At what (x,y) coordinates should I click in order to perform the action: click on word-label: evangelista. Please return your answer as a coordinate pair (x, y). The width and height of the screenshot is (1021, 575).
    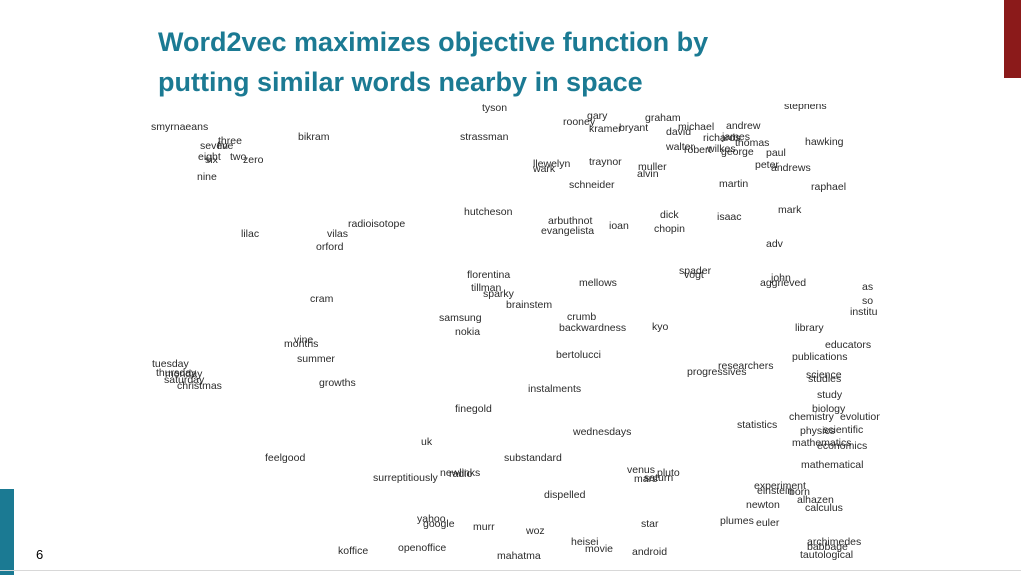
    Looking at the image, I should click on (568, 231).